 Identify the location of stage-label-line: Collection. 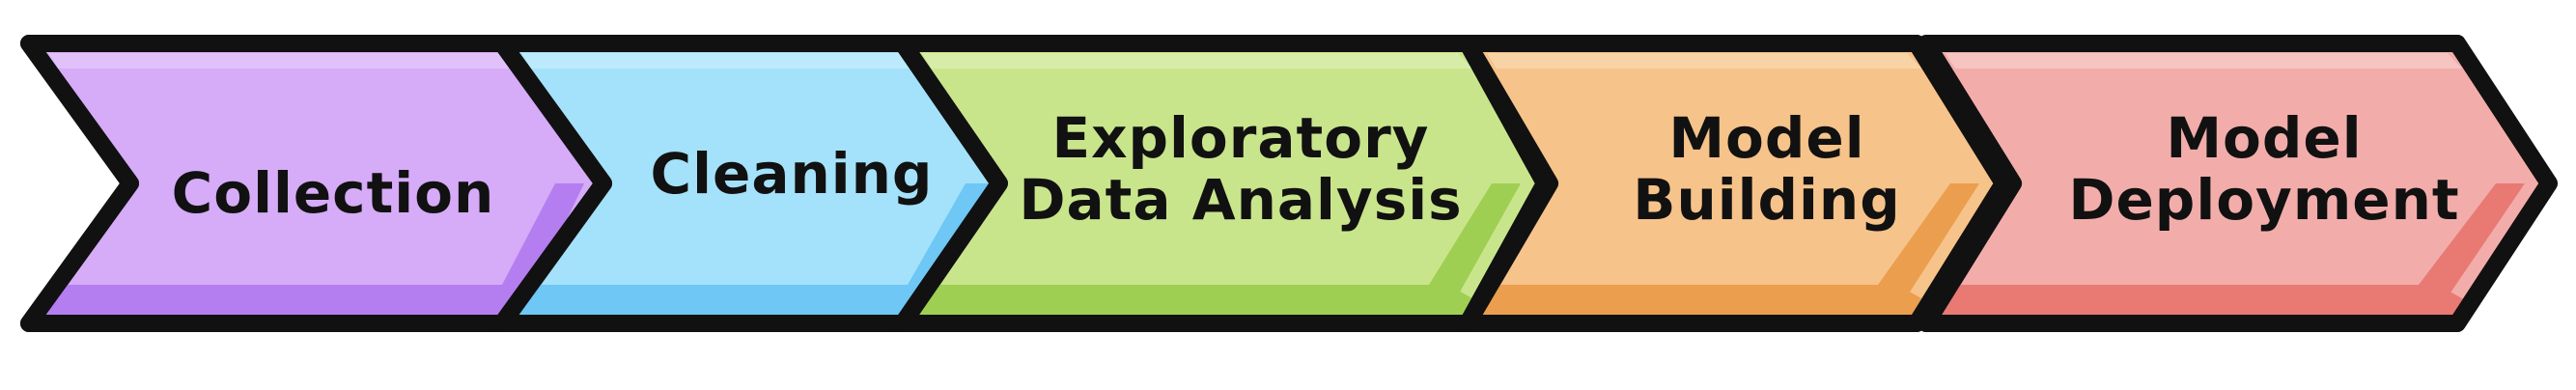
(334, 193).